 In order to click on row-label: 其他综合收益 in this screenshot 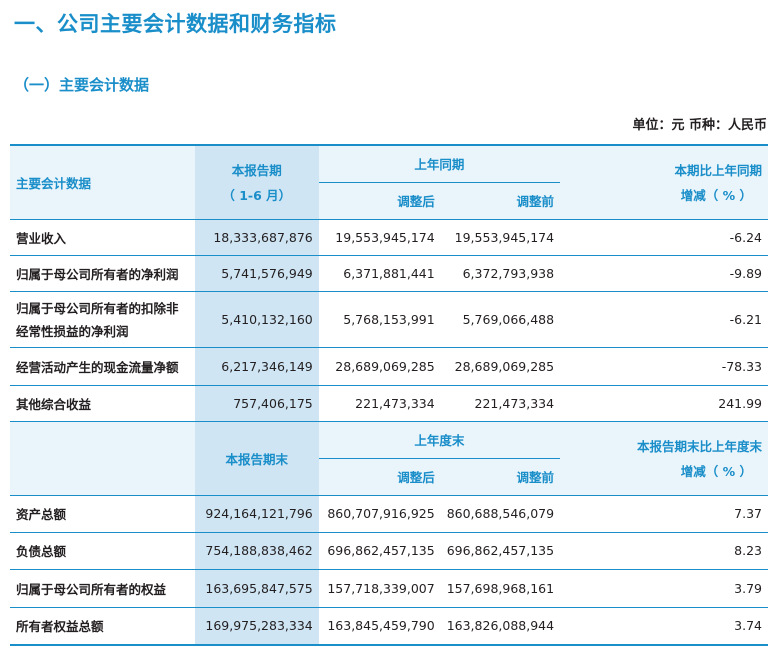, I will do `click(102, 403)`.